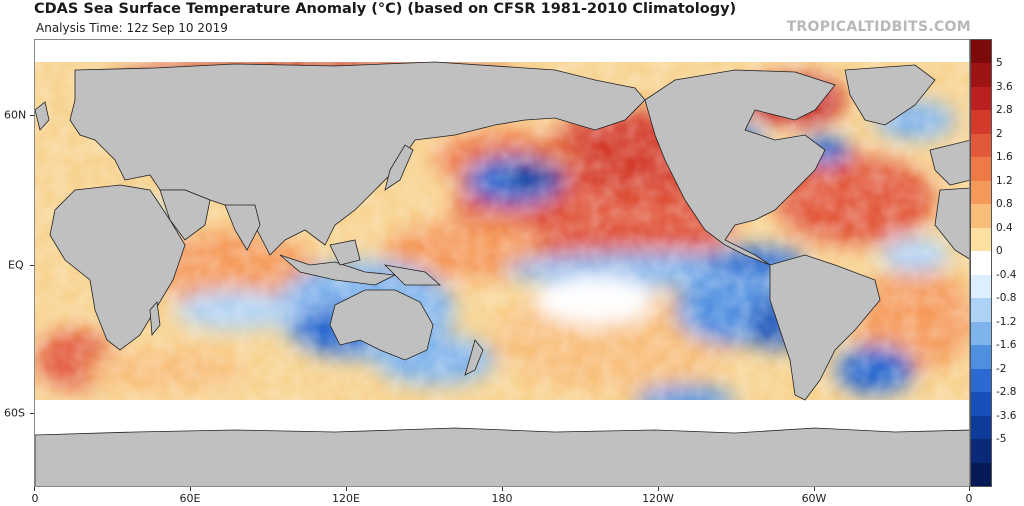  Describe the element at coordinates (155, 319) in the screenshot. I see `madagascar-land` at that location.